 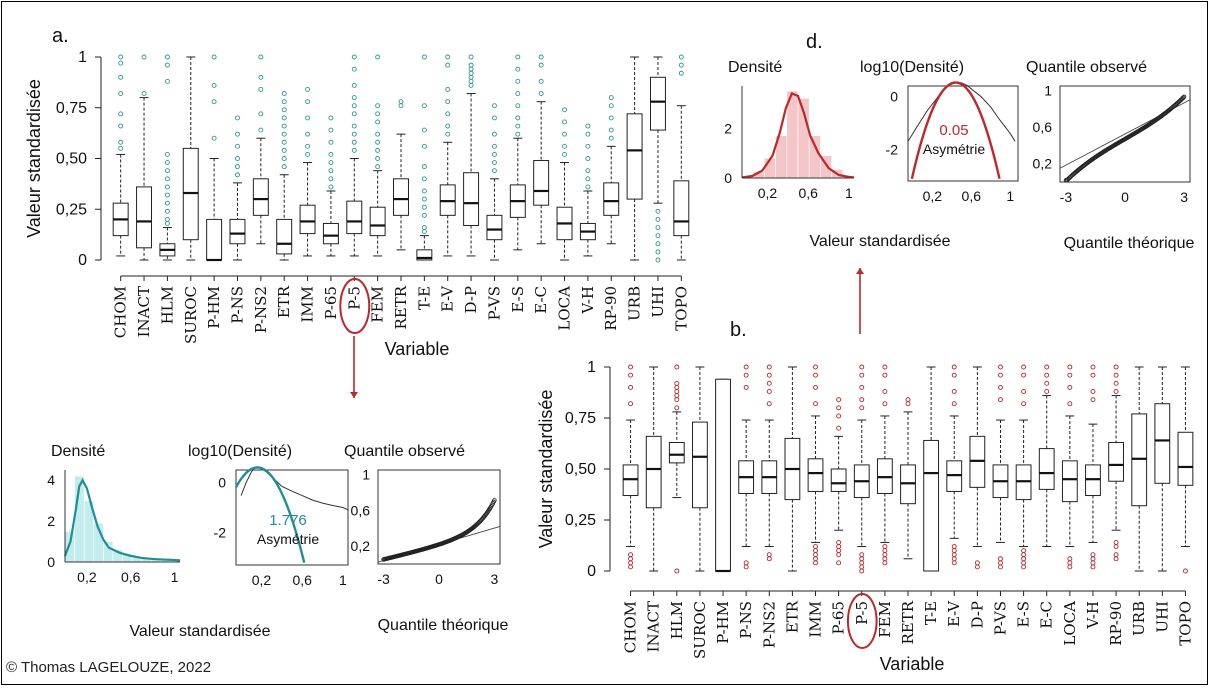 I want to click on x-tick-label: 0,2, so click(x=262, y=580).